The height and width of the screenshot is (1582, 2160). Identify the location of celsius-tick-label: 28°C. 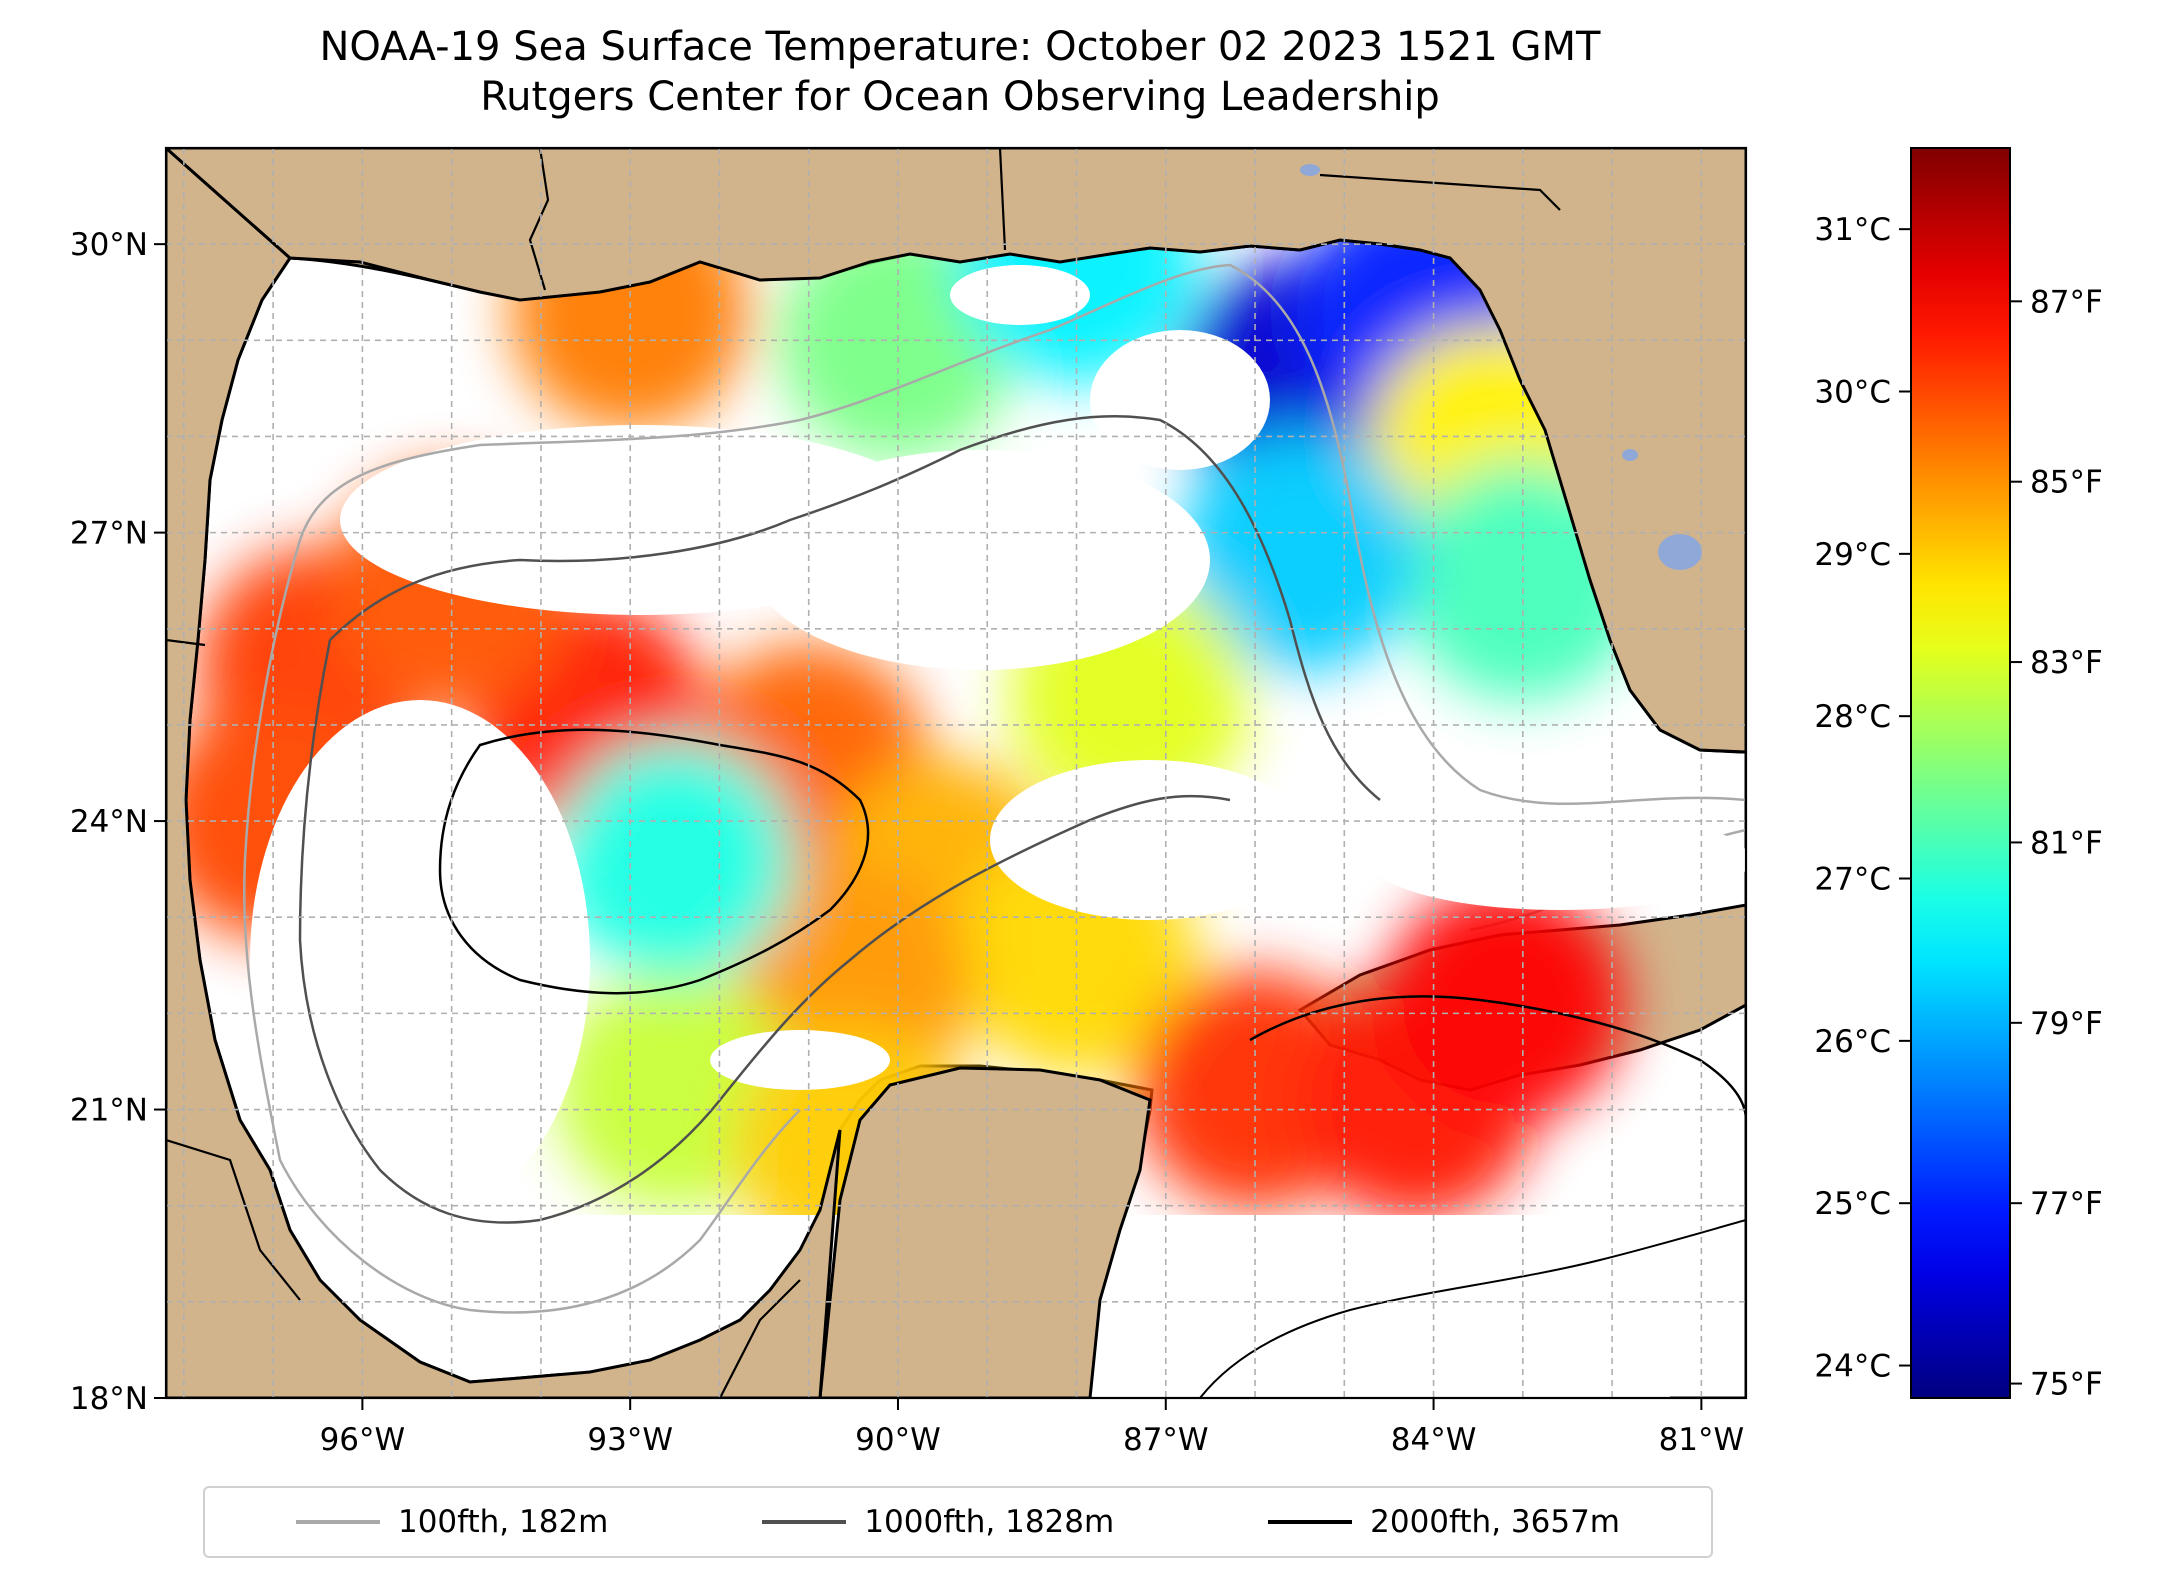
(1852, 717).